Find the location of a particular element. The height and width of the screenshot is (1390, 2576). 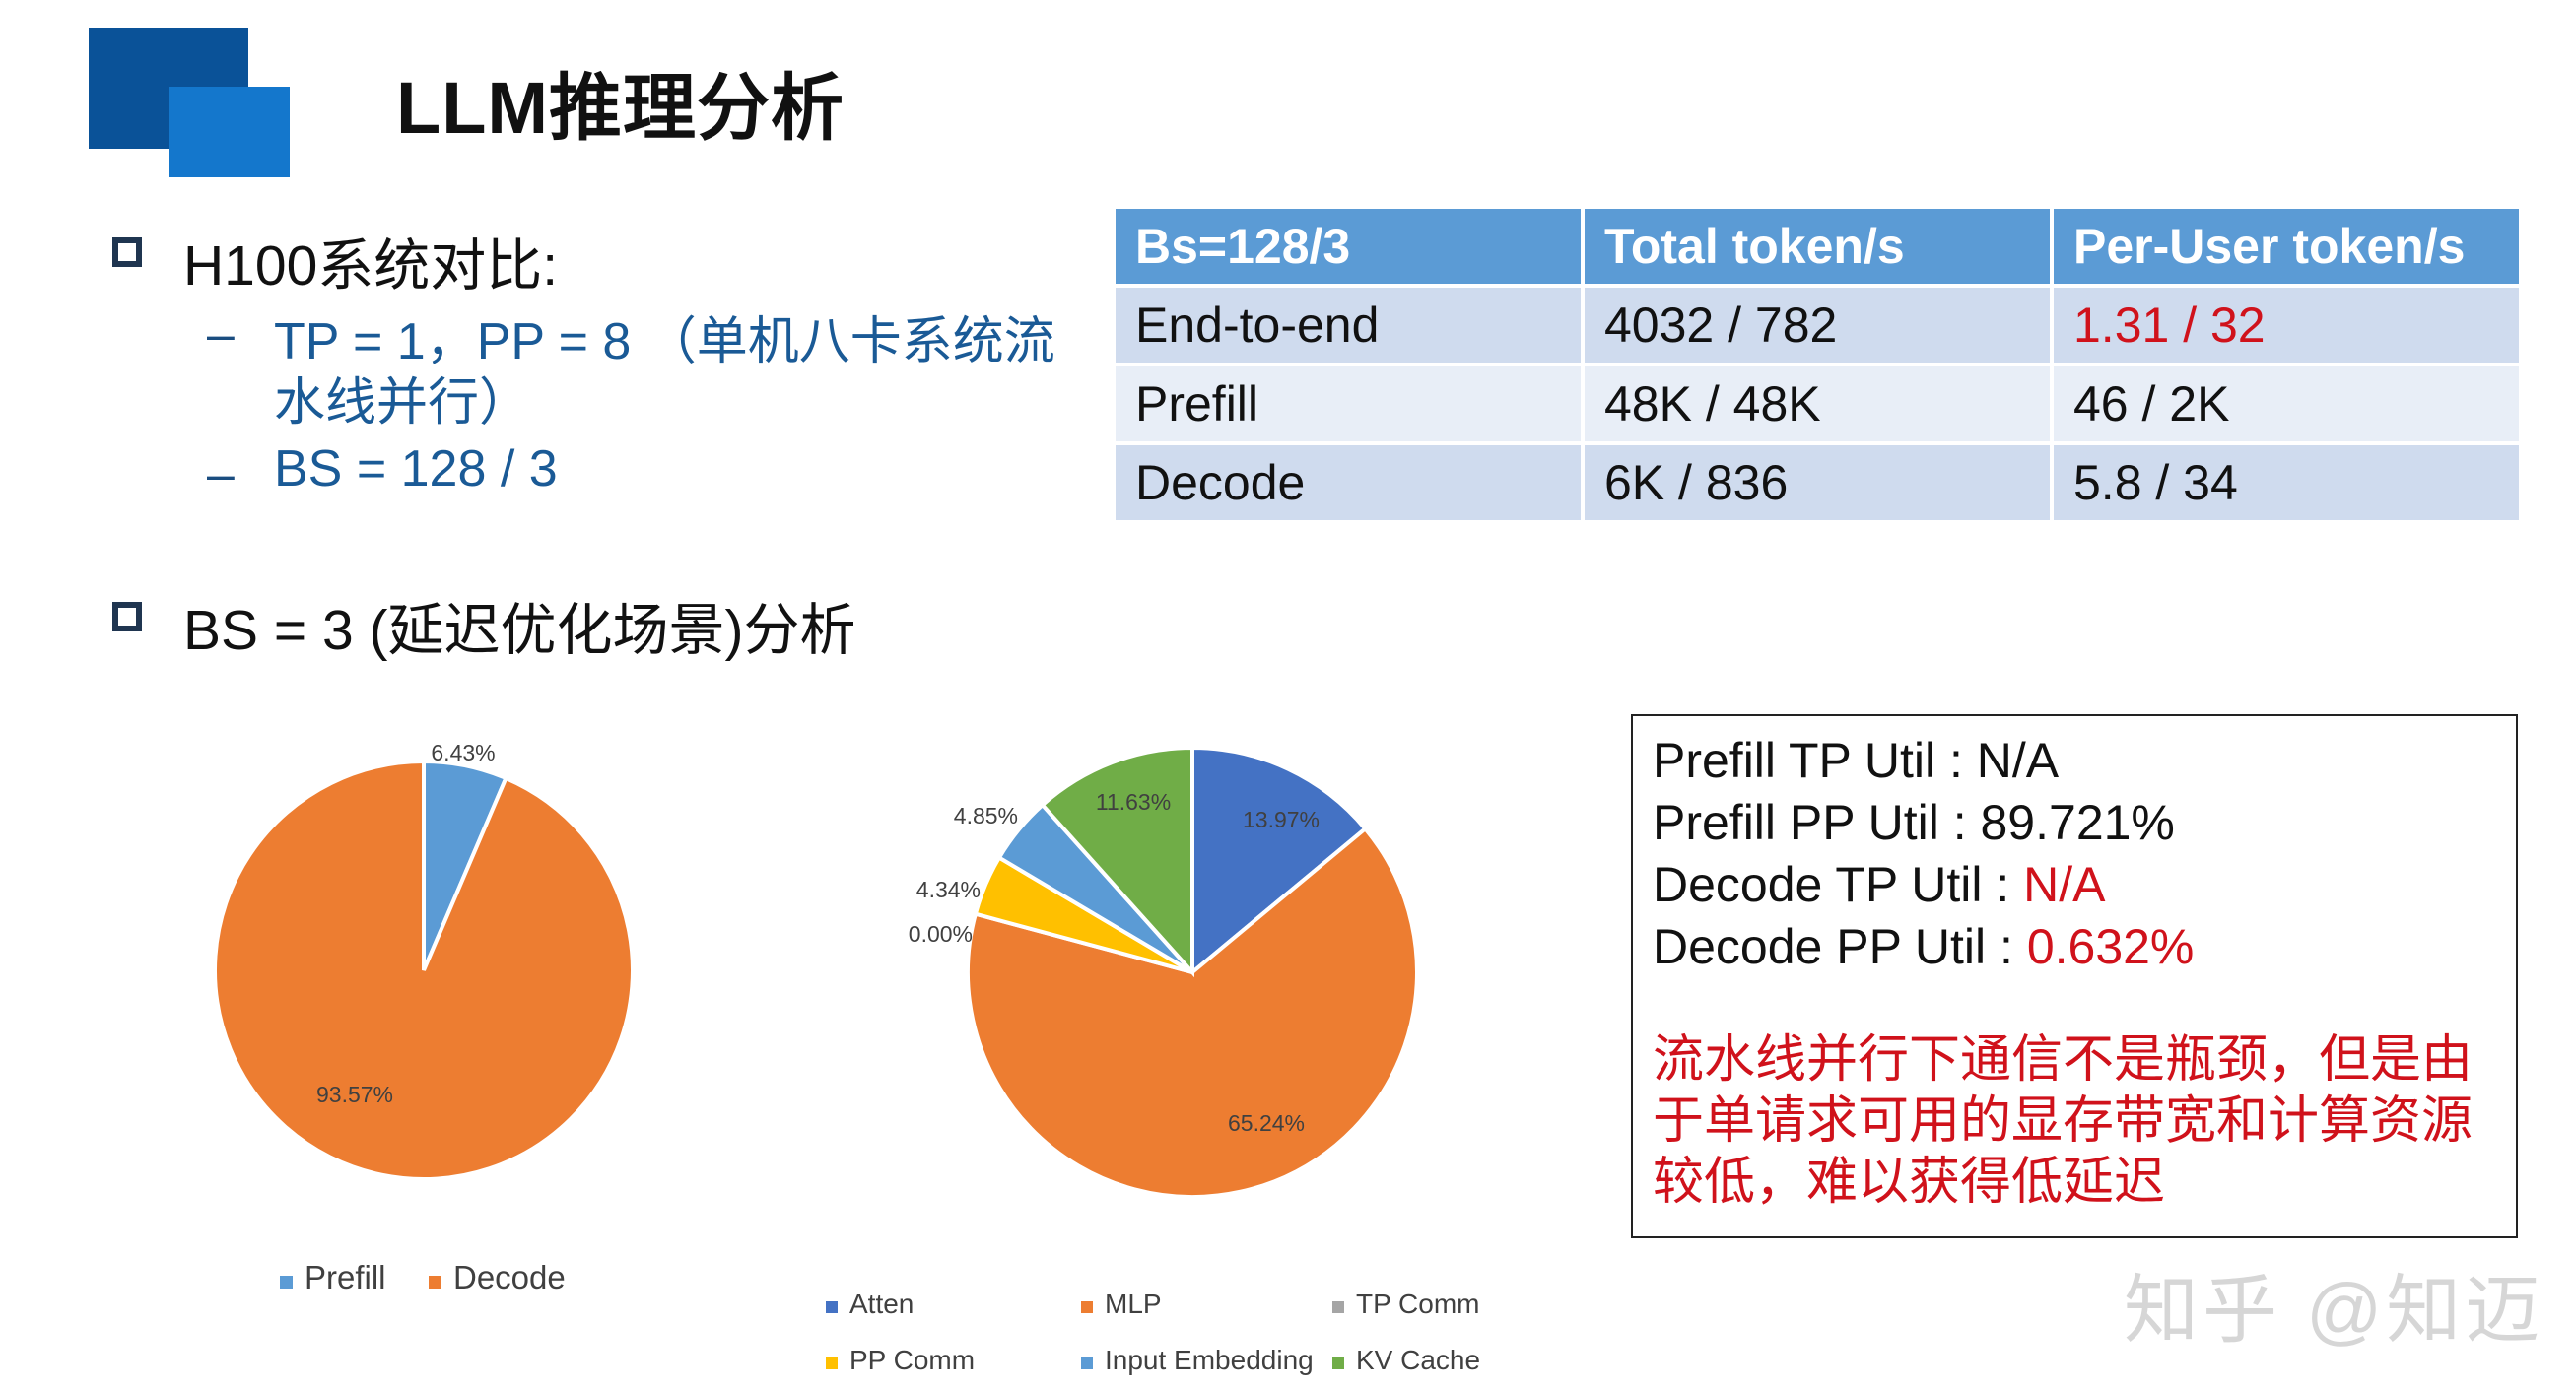

table-header-row: Bs=128/3 Total token/s Per-User token/s is located at coordinates (1817, 247).